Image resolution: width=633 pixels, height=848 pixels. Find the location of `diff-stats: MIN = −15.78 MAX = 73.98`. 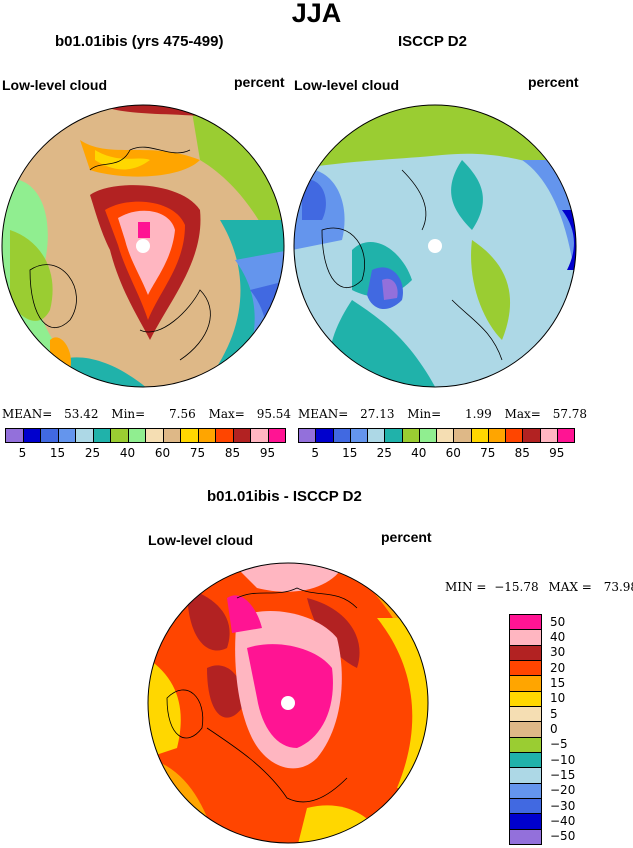

diff-stats: MIN = −15.78 MAX = 73.98 is located at coordinates (539, 587).